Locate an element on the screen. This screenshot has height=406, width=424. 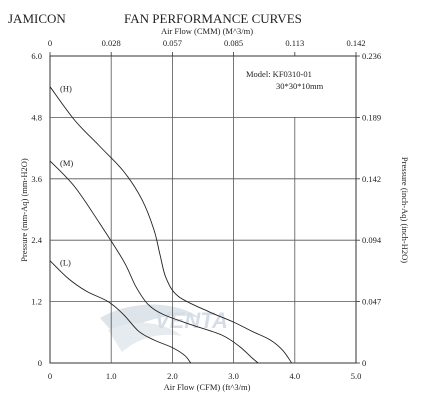
y-left-axis-title: Pressure (mm-Aq) (mm-H2O) is located at coordinates (24, 210).